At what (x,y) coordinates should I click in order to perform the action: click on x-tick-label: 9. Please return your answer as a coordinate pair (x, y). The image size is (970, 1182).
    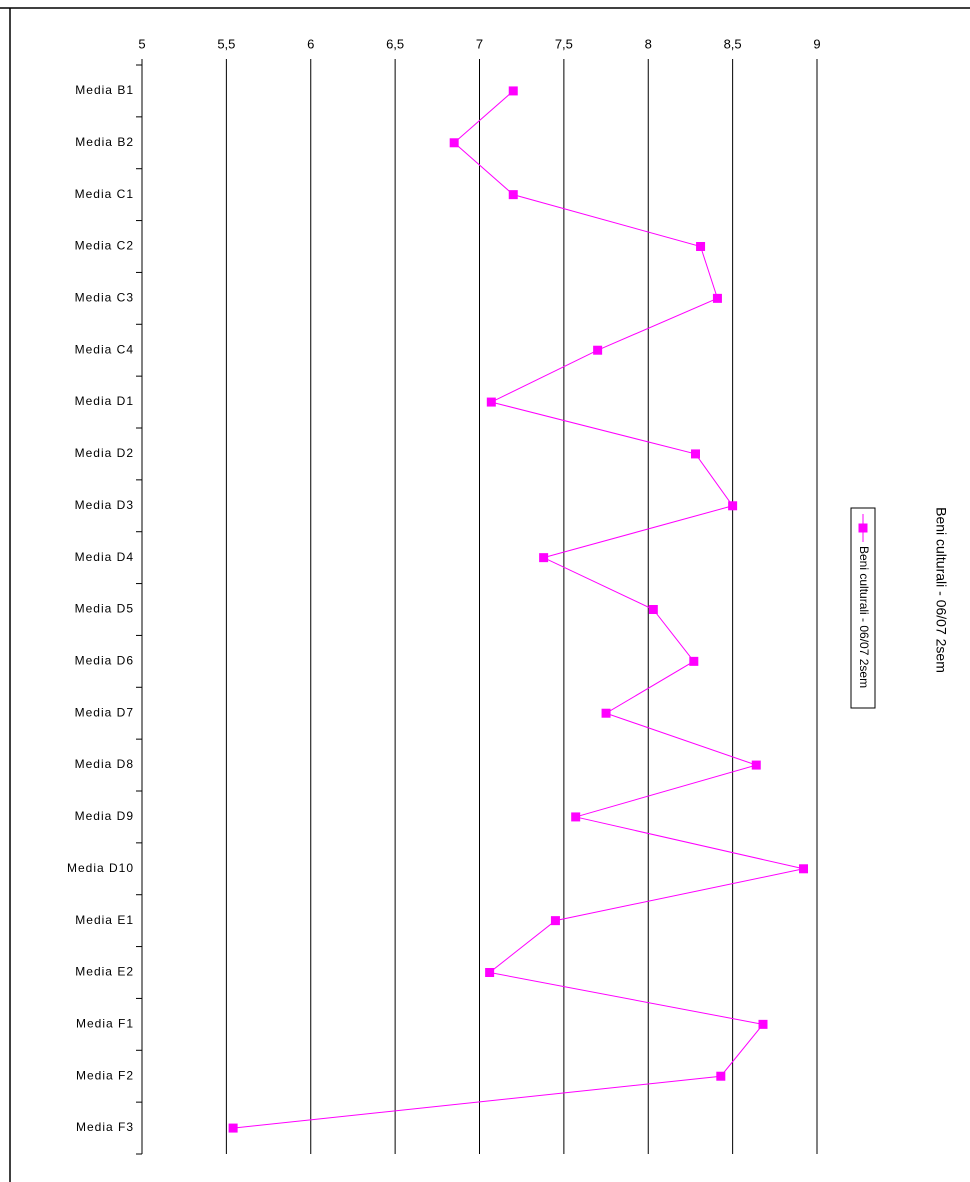
    Looking at the image, I should click on (816, 43).